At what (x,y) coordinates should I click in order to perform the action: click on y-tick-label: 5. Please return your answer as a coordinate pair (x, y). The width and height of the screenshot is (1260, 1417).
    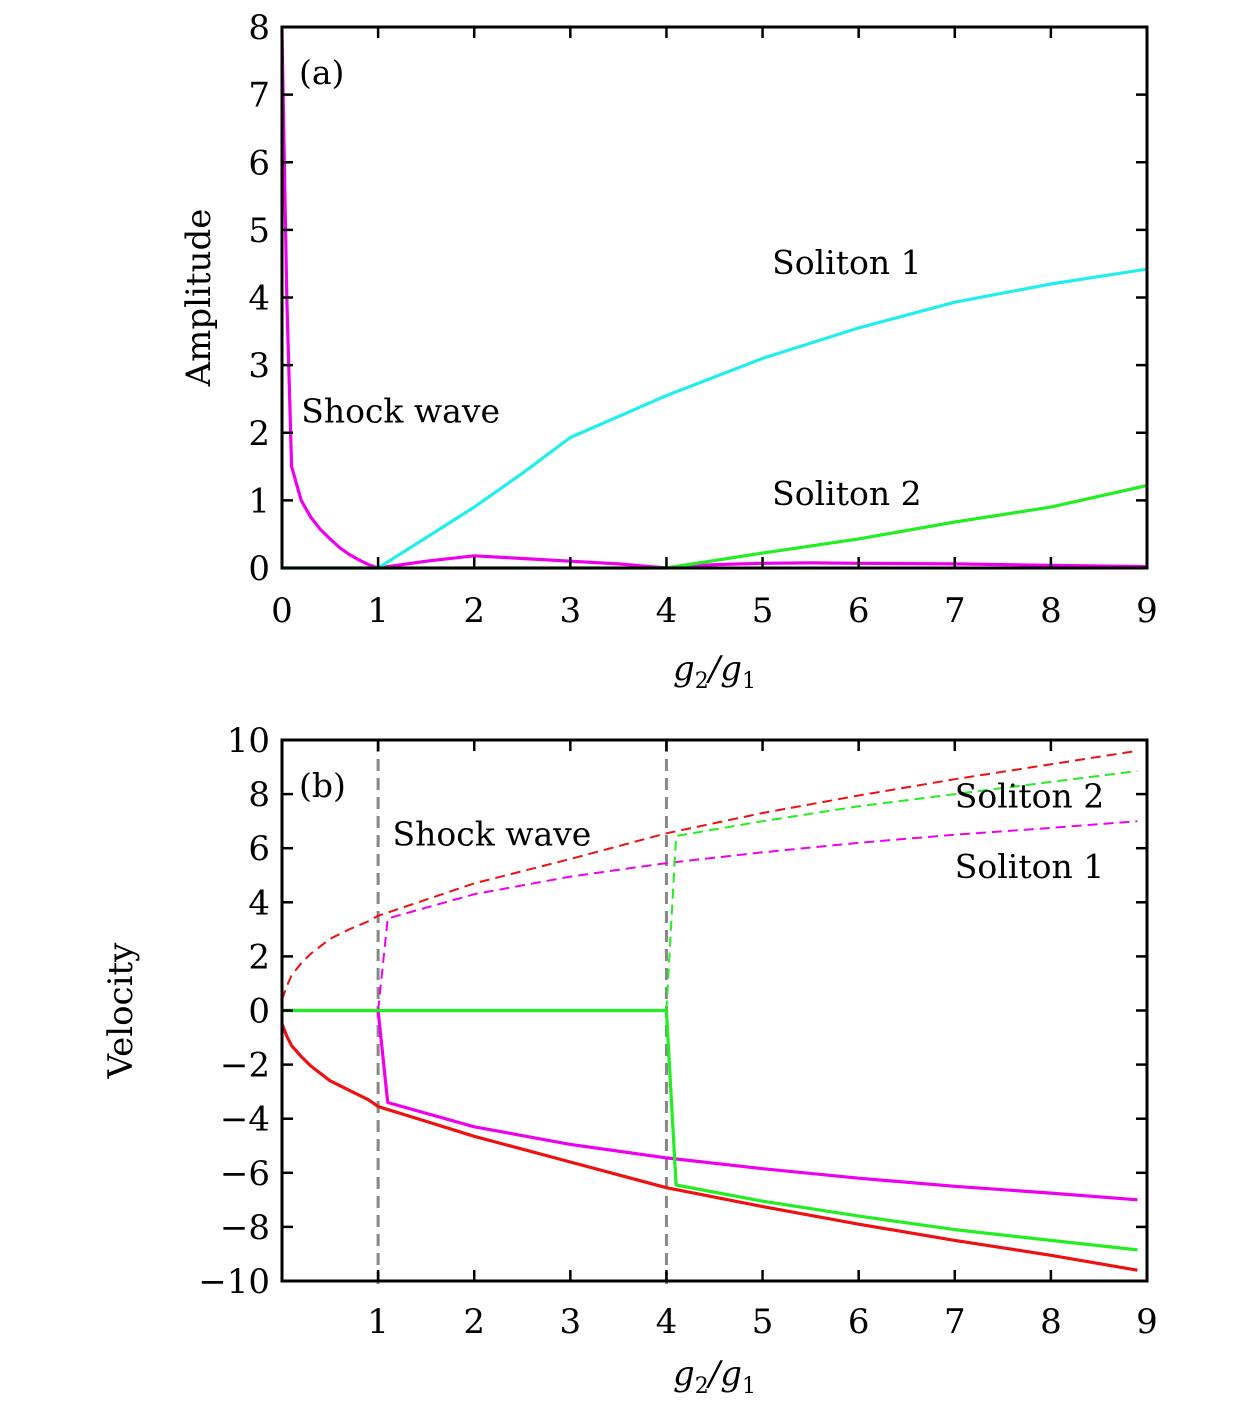
    Looking at the image, I should click on (259, 231).